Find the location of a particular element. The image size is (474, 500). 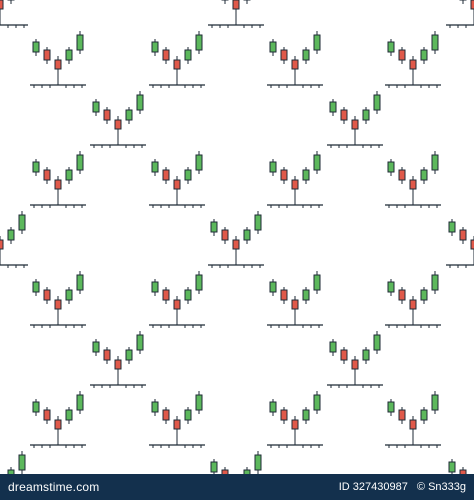

logo: dreamstime.com is located at coordinates (54, 487).